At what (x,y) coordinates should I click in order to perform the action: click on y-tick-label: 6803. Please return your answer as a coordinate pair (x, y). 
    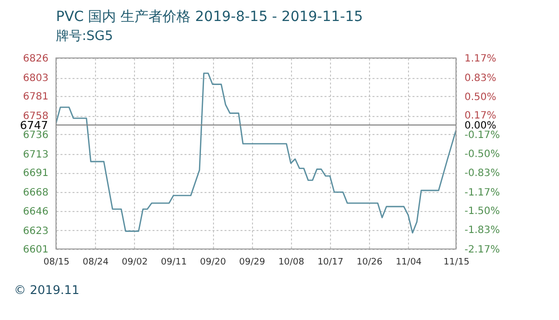
    Looking at the image, I should click on (35, 78).